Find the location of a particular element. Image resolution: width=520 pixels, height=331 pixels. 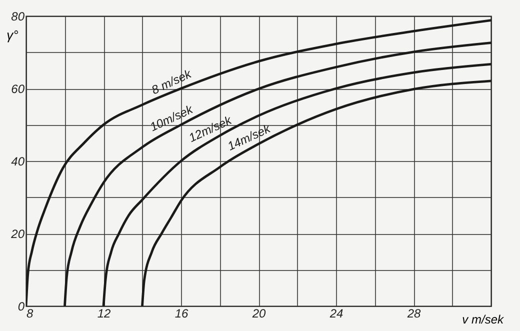

x-tick-label: 8 is located at coordinates (30, 313).